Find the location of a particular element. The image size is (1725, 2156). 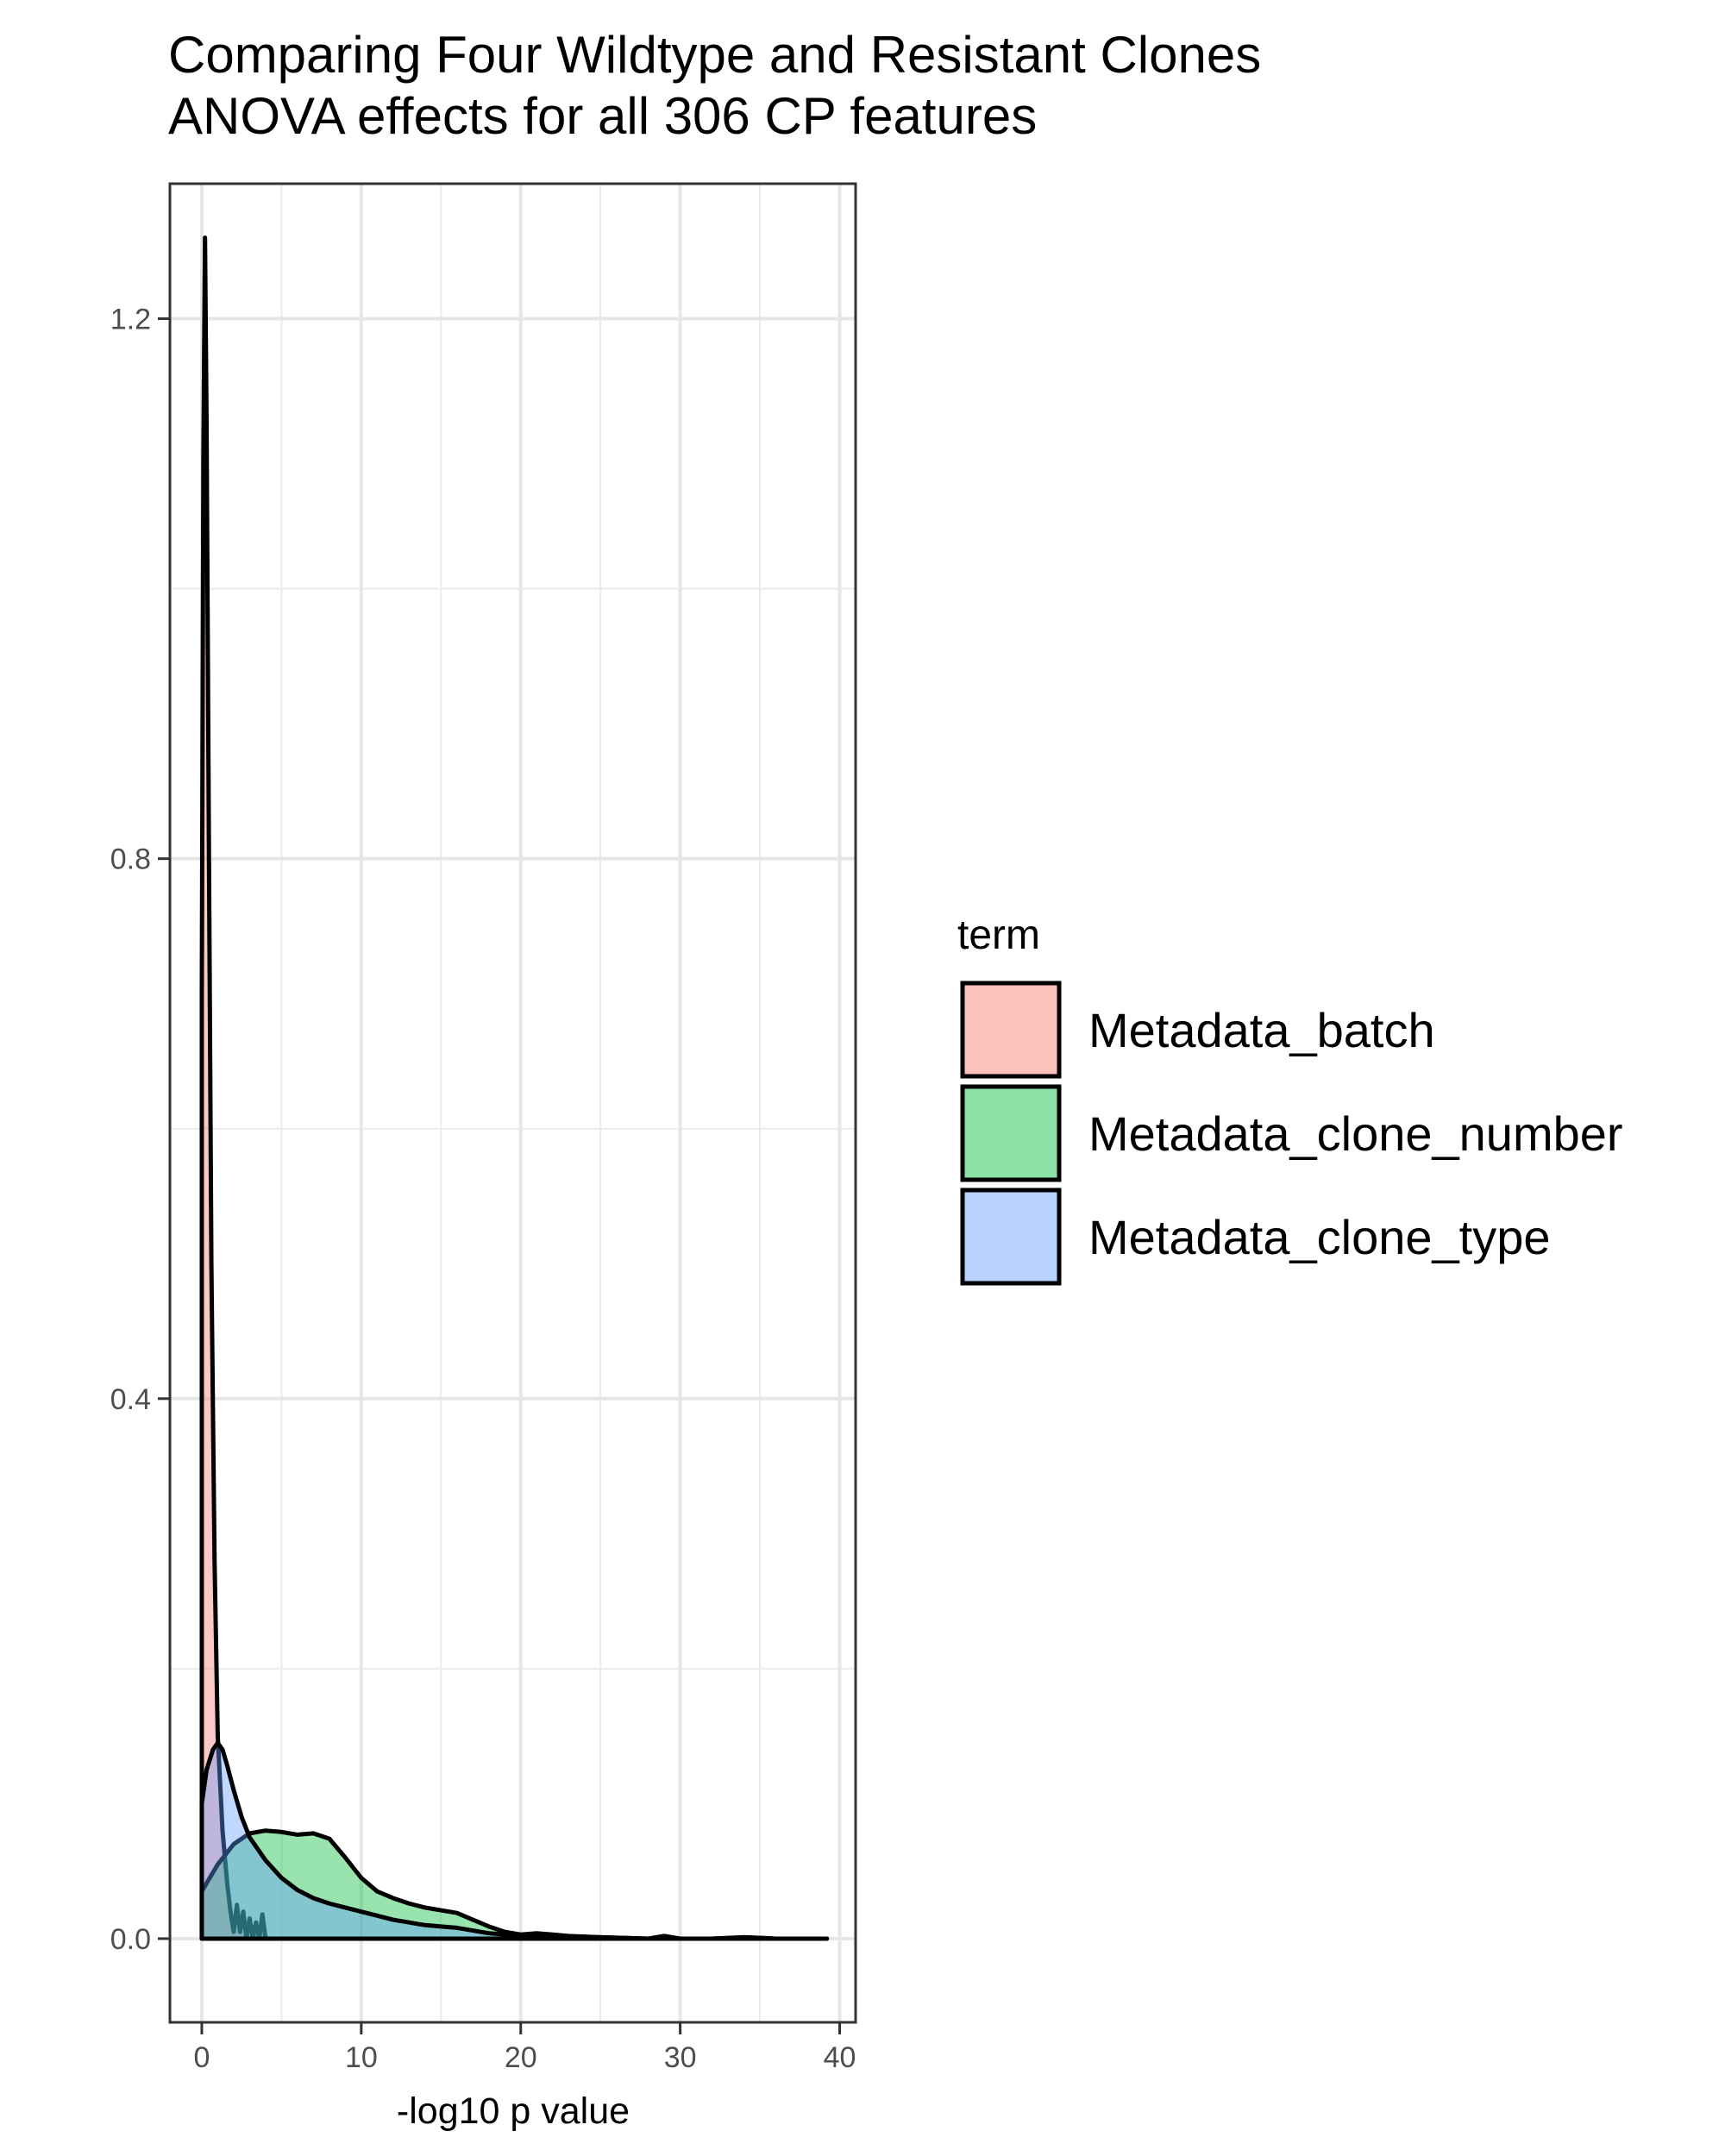

y-tick-label: 1.2 is located at coordinates (131, 320).